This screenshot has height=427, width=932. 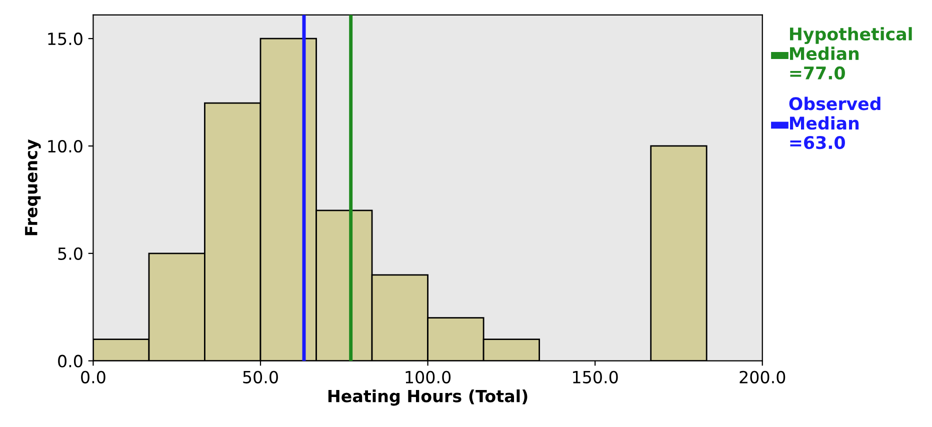 I want to click on x-tick-label: 100.0, so click(x=428, y=377).